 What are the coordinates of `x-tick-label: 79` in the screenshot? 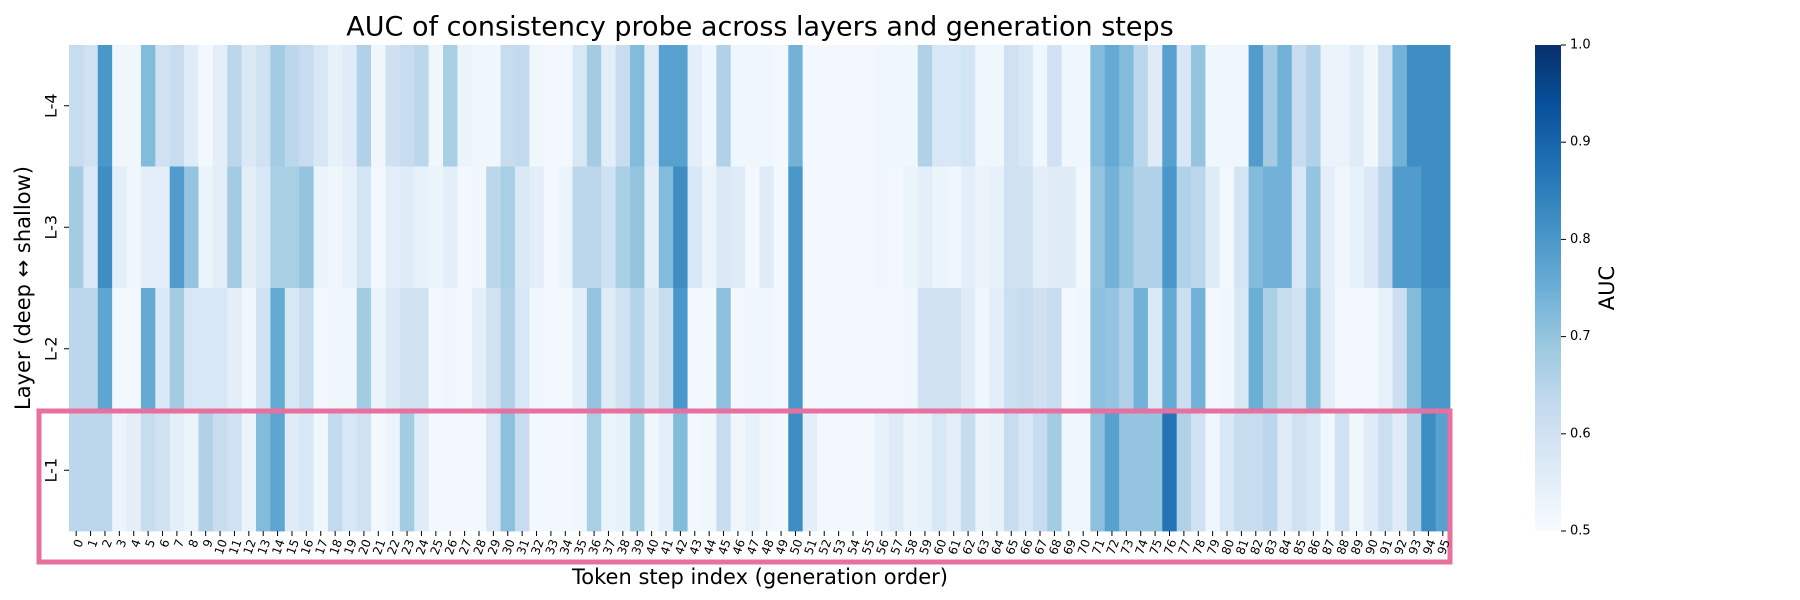 It's located at (1213, 546).